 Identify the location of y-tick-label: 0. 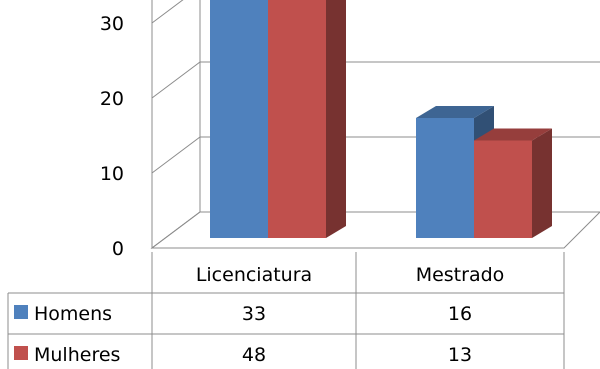
(118, 249).